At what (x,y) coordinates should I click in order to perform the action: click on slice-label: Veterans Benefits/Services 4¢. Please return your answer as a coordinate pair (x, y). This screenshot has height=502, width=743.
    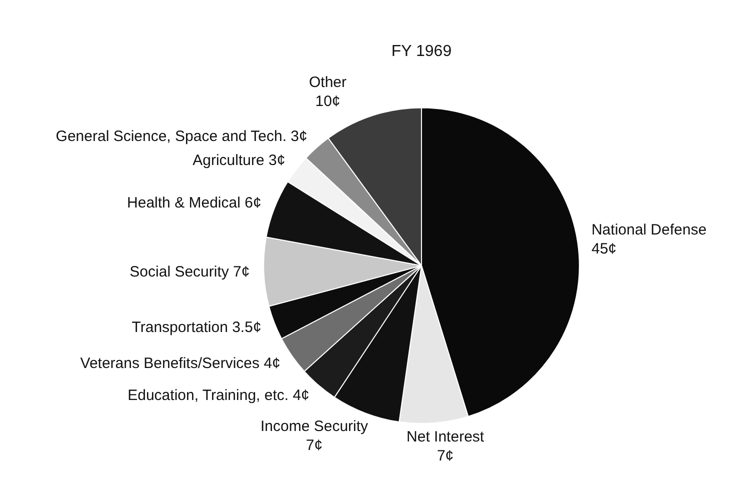
    Looking at the image, I should click on (180, 363).